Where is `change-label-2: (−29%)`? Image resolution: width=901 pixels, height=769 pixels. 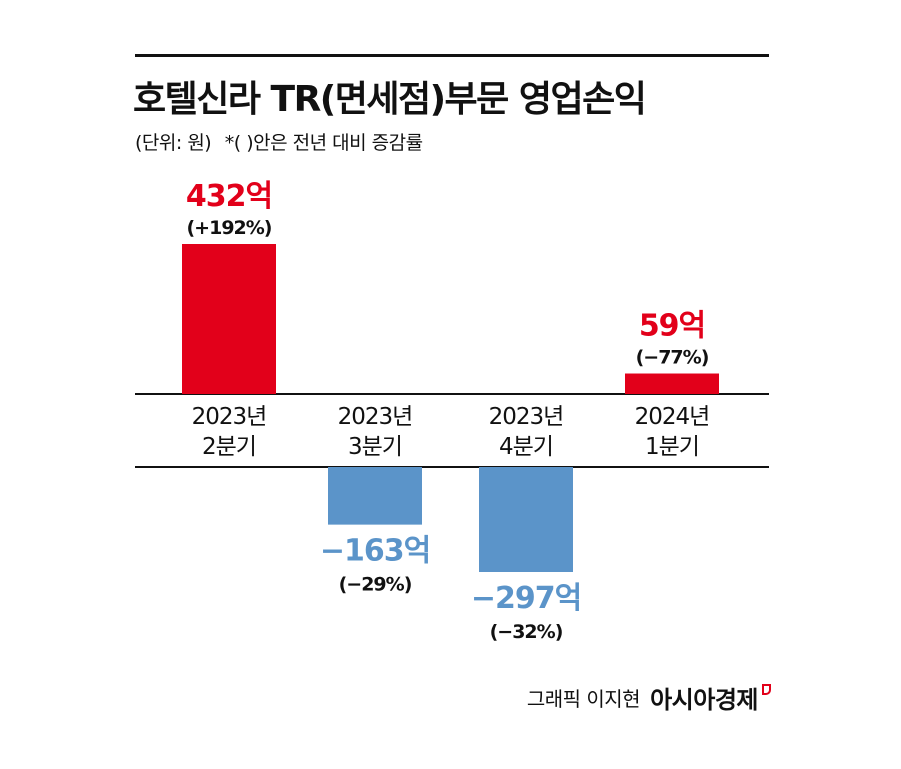 change-label-2: (−29%) is located at coordinates (375, 585).